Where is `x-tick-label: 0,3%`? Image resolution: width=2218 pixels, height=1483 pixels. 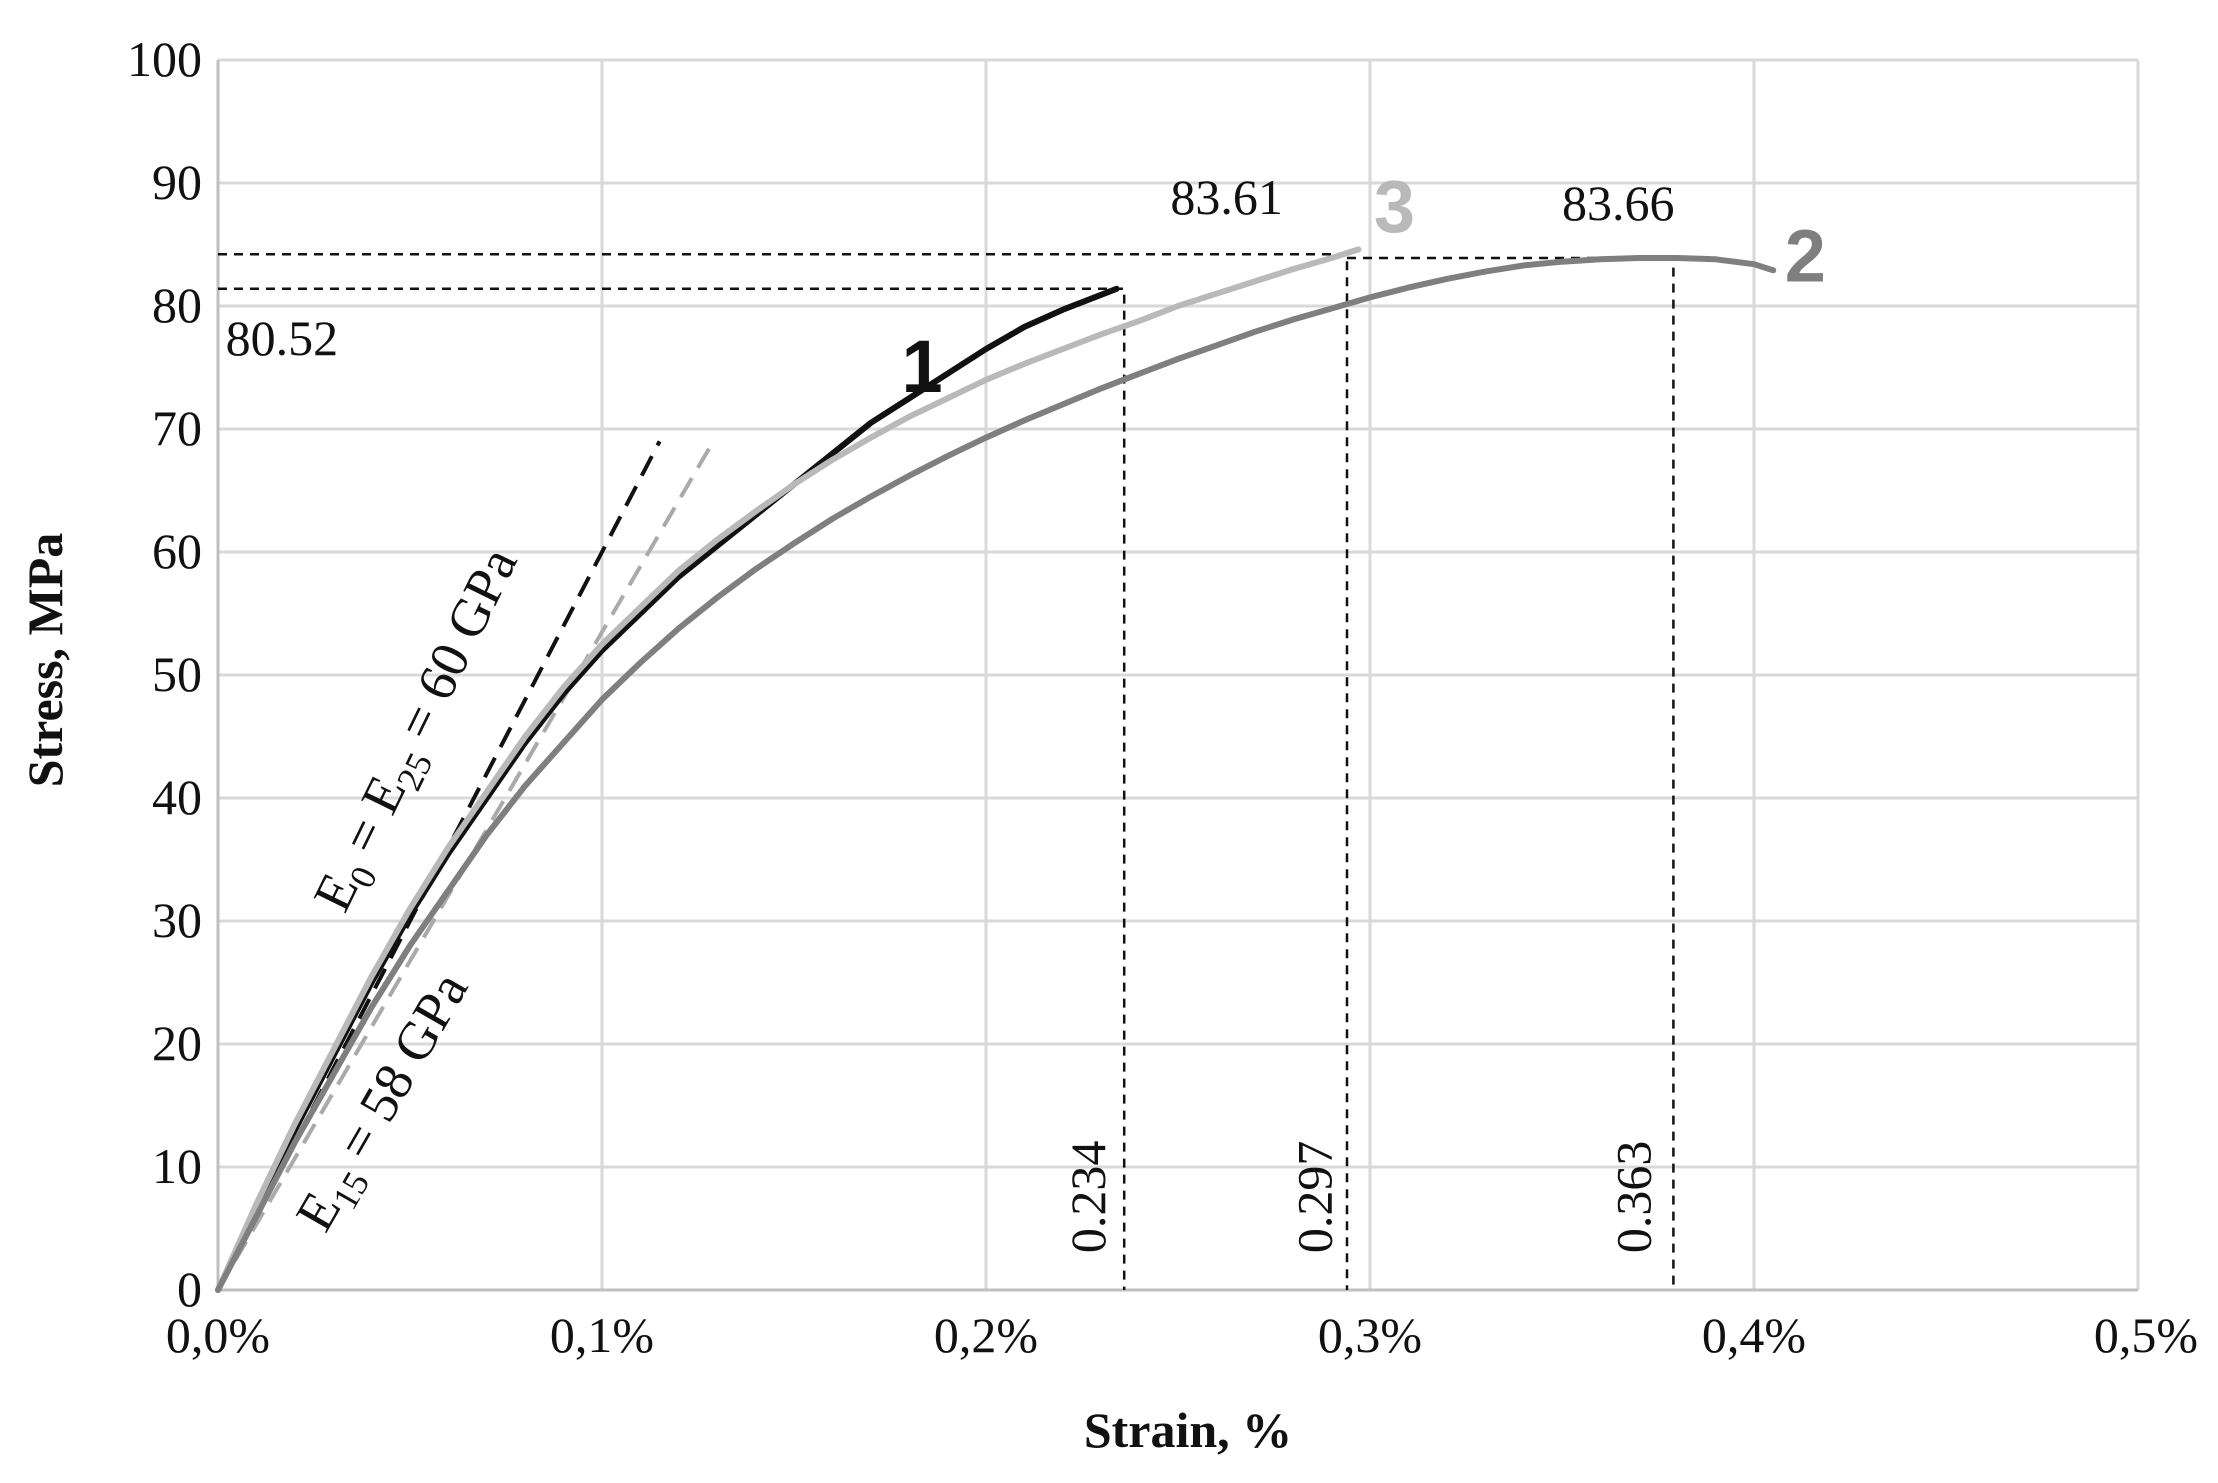 x-tick-label: 0,3% is located at coordinates (1370, 1335).